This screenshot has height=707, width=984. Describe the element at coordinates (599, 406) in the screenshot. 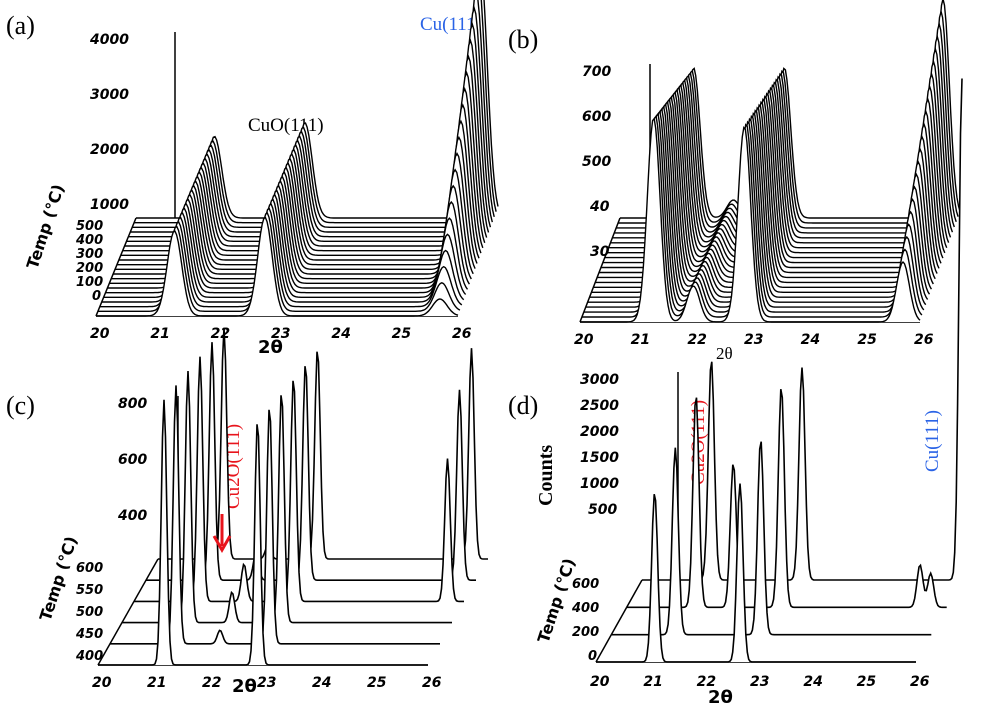

I see `y-tick-label: 2500` at that location.